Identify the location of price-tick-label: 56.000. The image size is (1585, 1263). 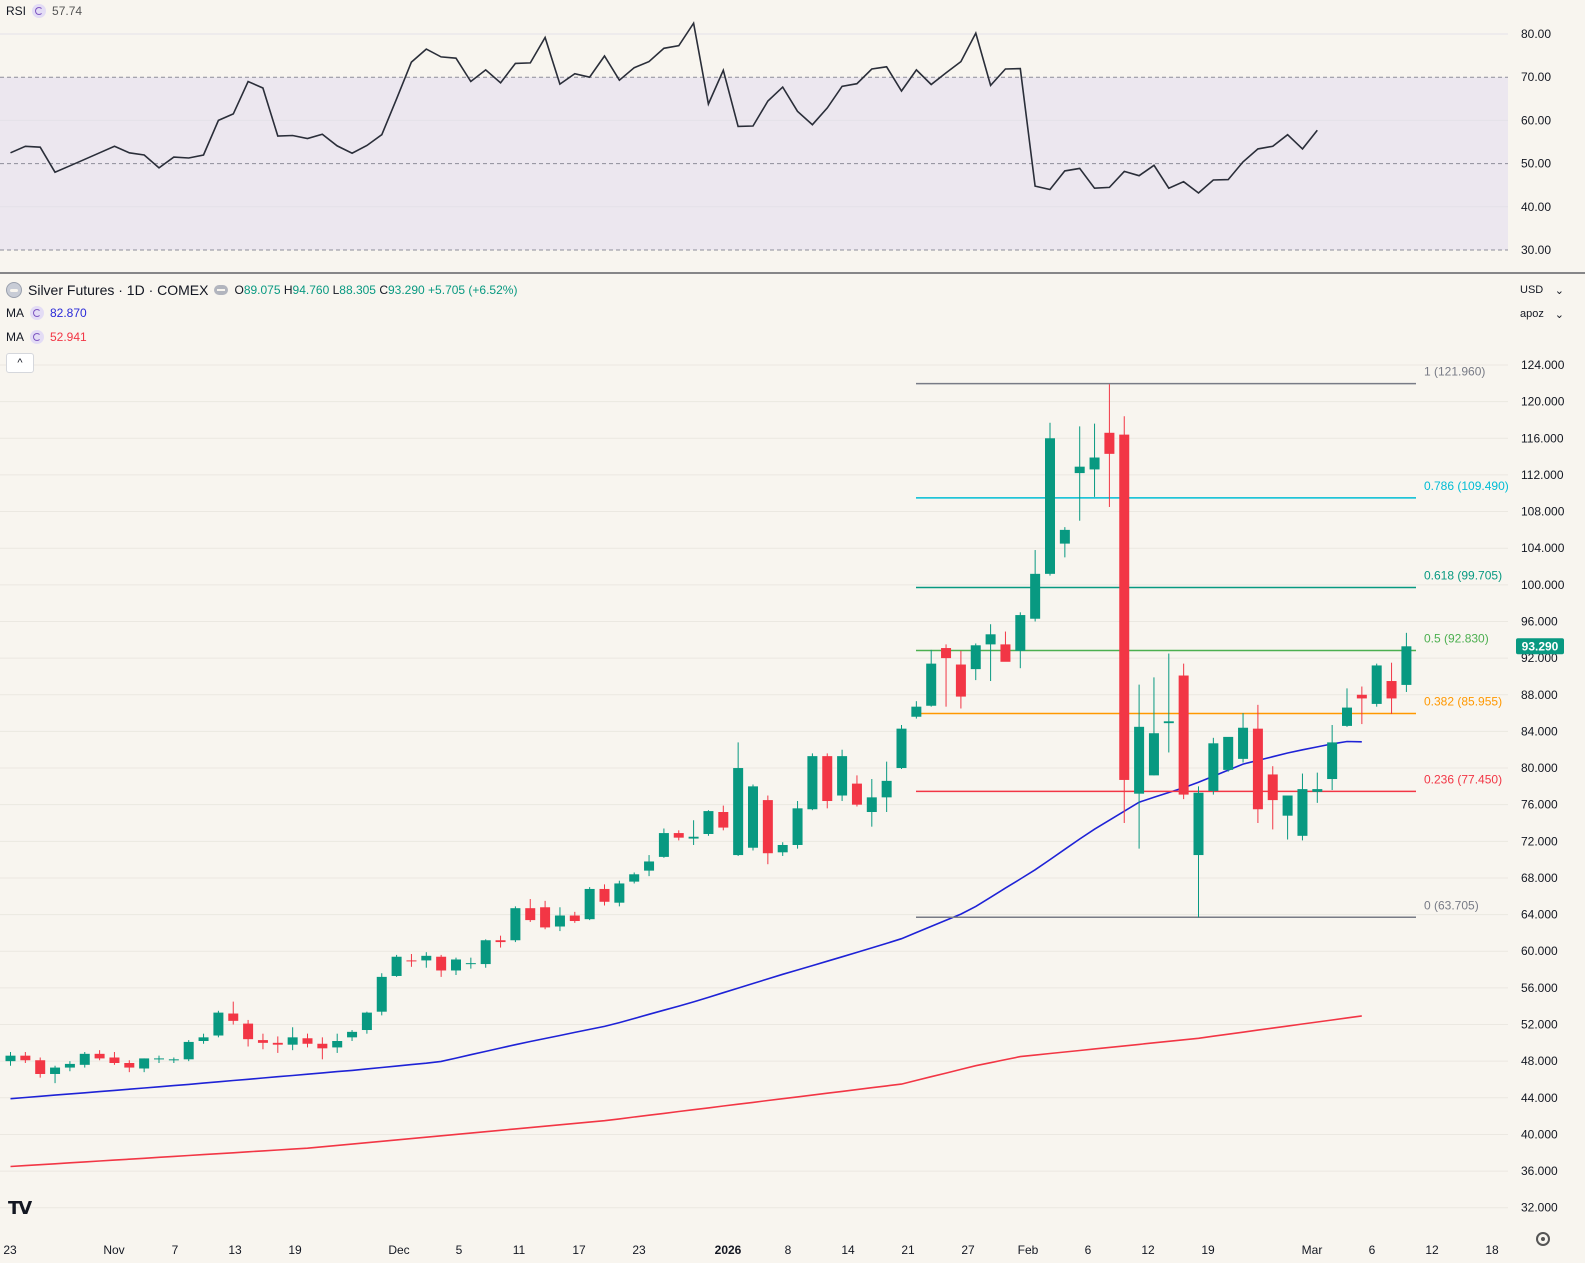
(1539, 988).